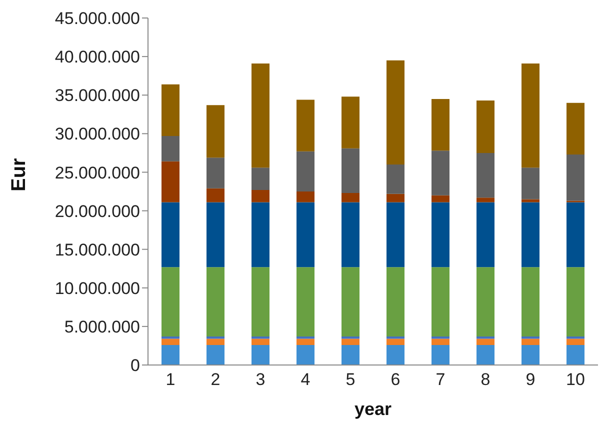 This screenshot has height=433, width=616. Describe the element at coordinates (102, 326) in the screenshot. I see `y-tick-label: 5.000.000` at that location.